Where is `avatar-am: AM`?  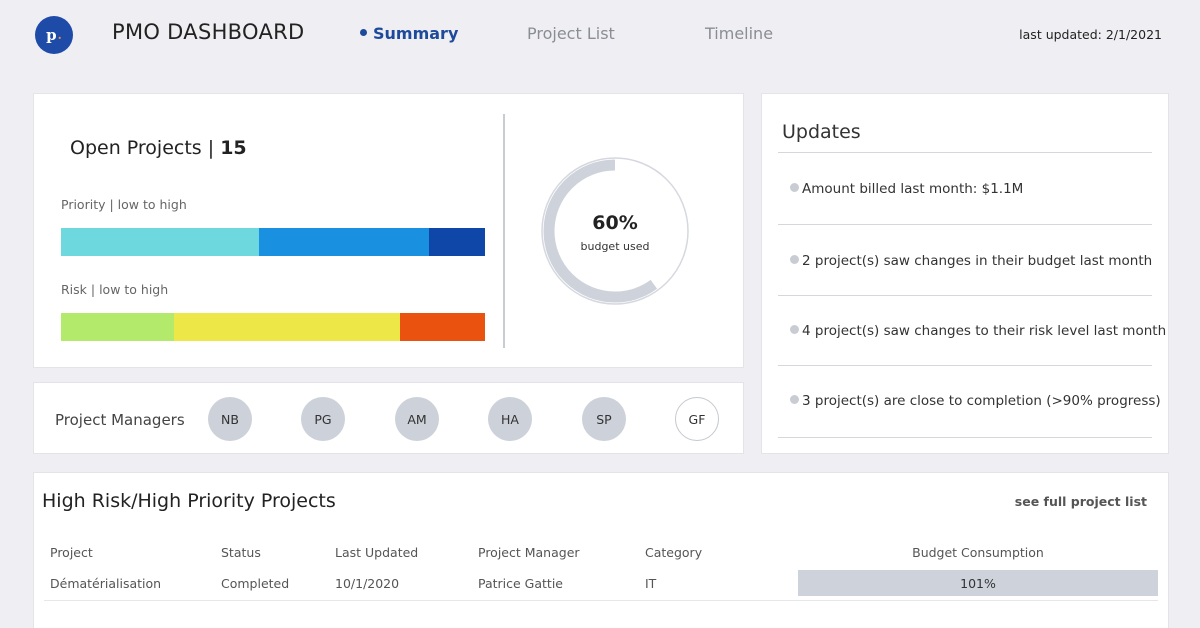
avatar-am: AM is located at coordinates (417, 419).